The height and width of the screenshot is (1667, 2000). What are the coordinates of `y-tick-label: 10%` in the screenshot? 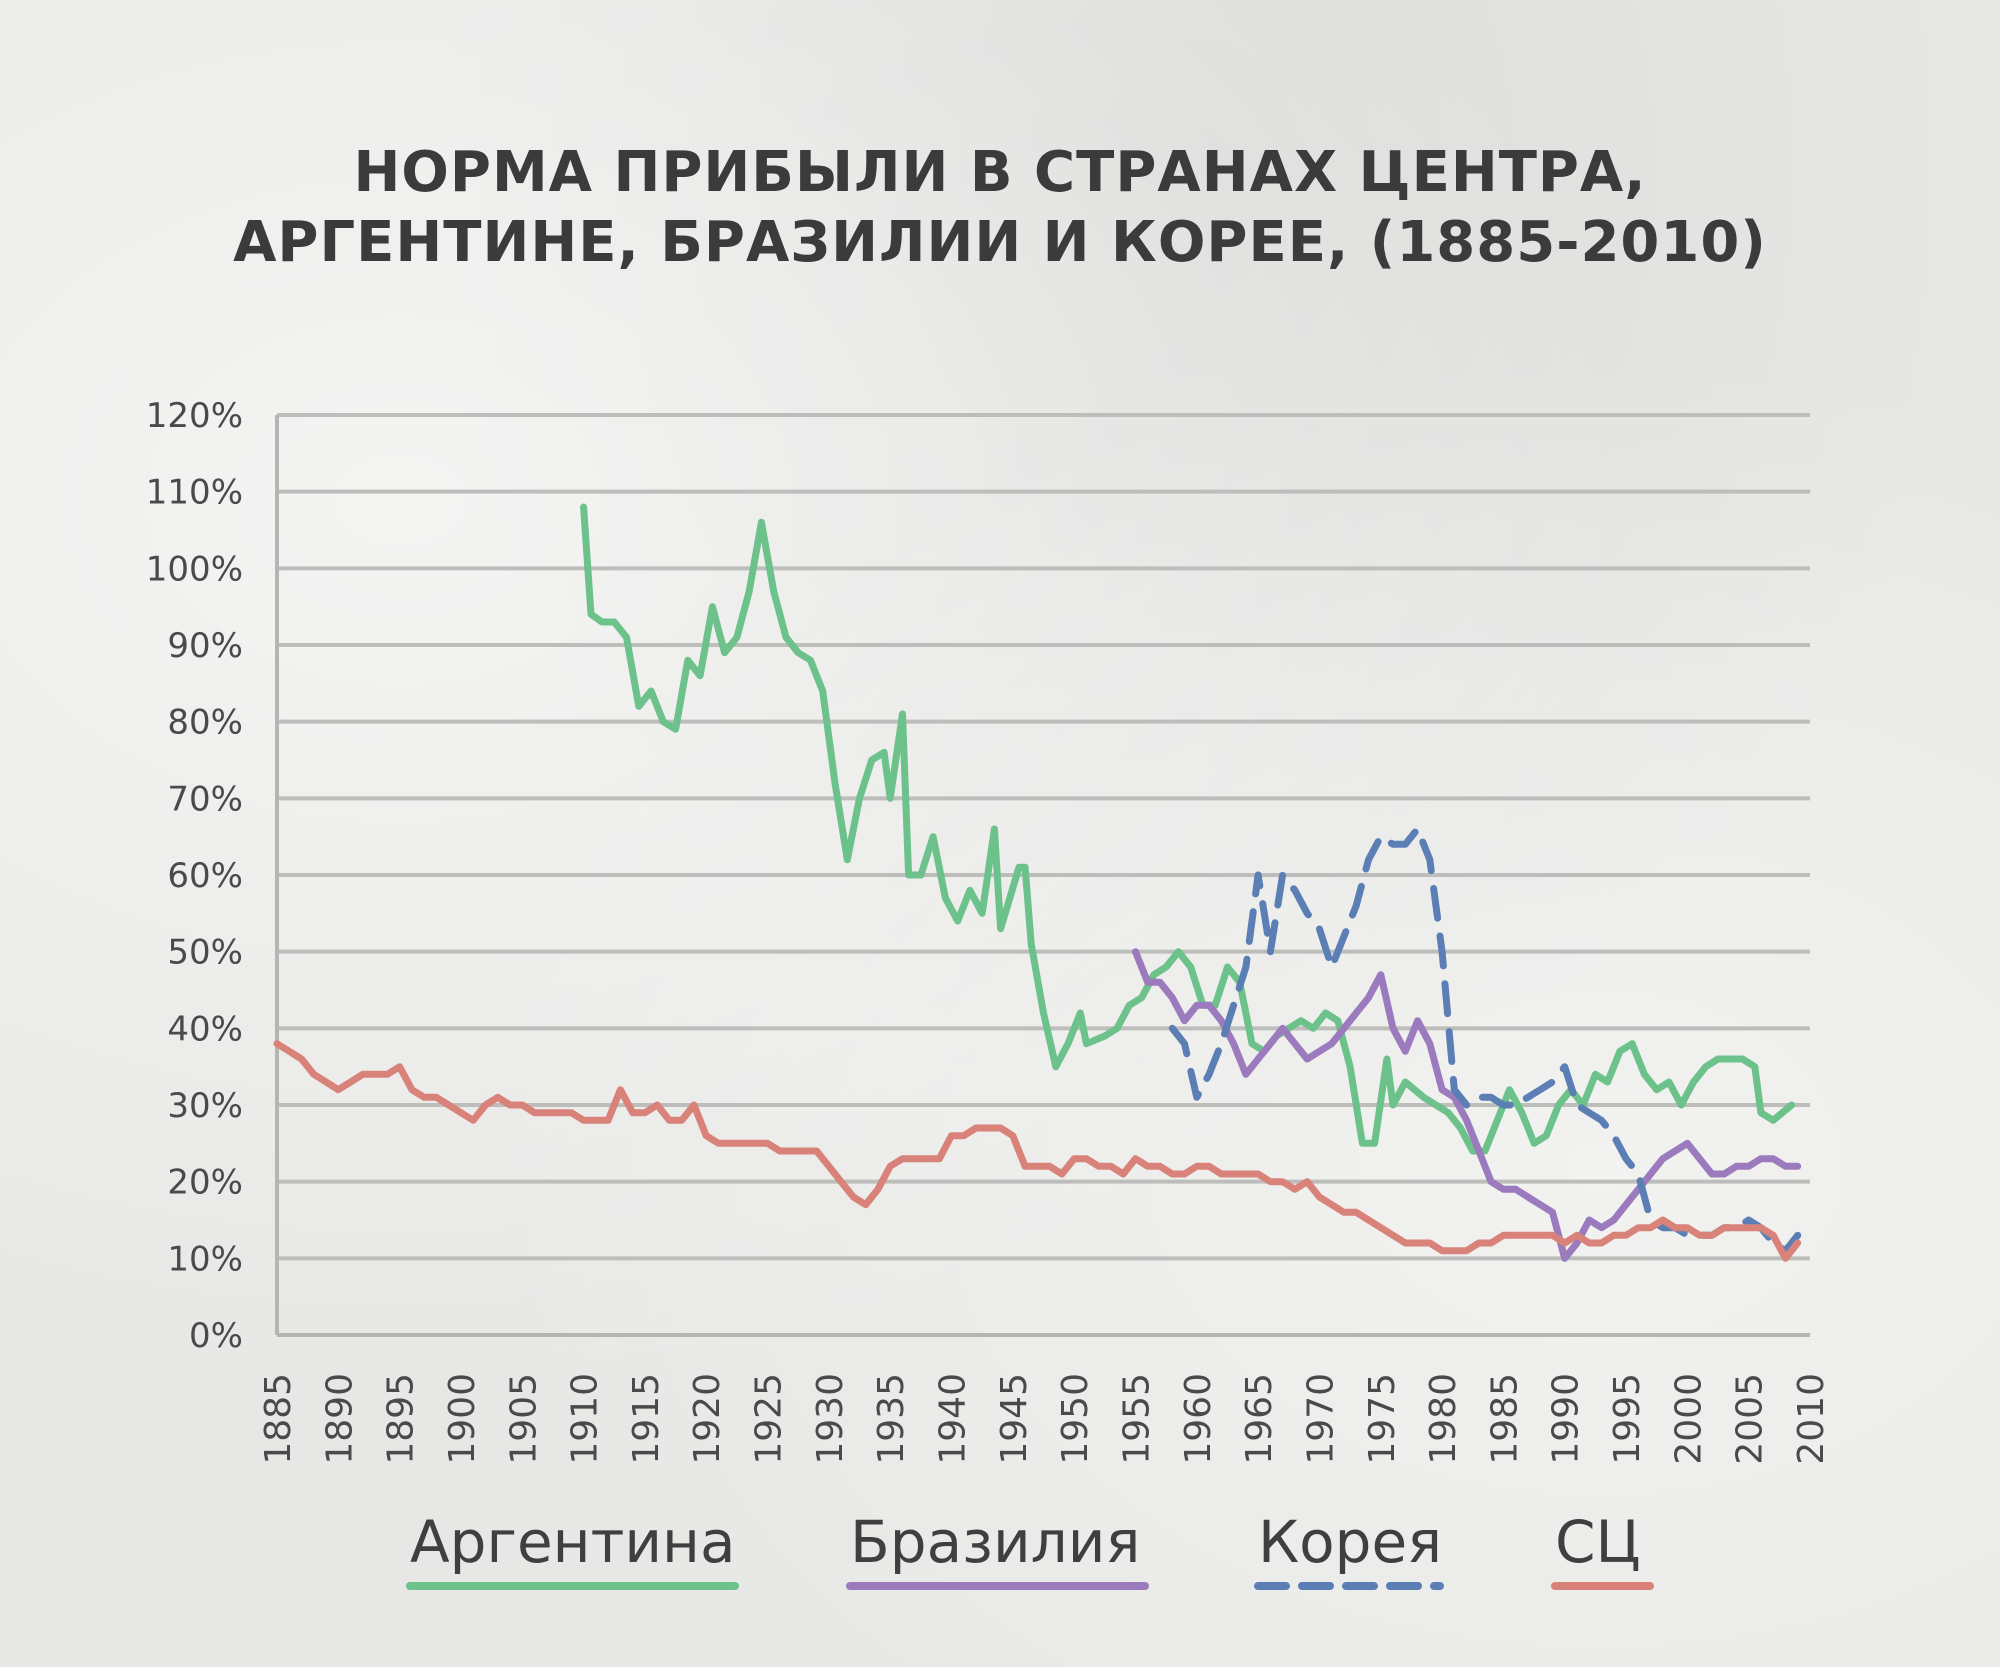 It's located at (205, 1259).